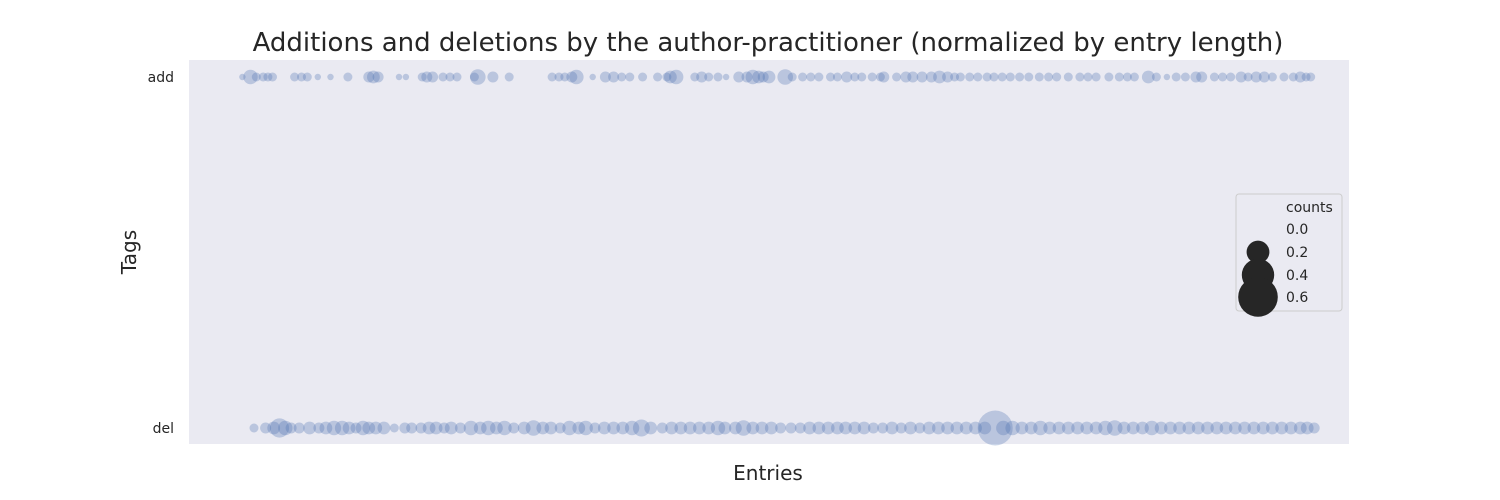 This screenshot has height=500, width=1500. Describe the element at coordinates (1258, 297) in the screenshot. I see `legend-marker` at that location.